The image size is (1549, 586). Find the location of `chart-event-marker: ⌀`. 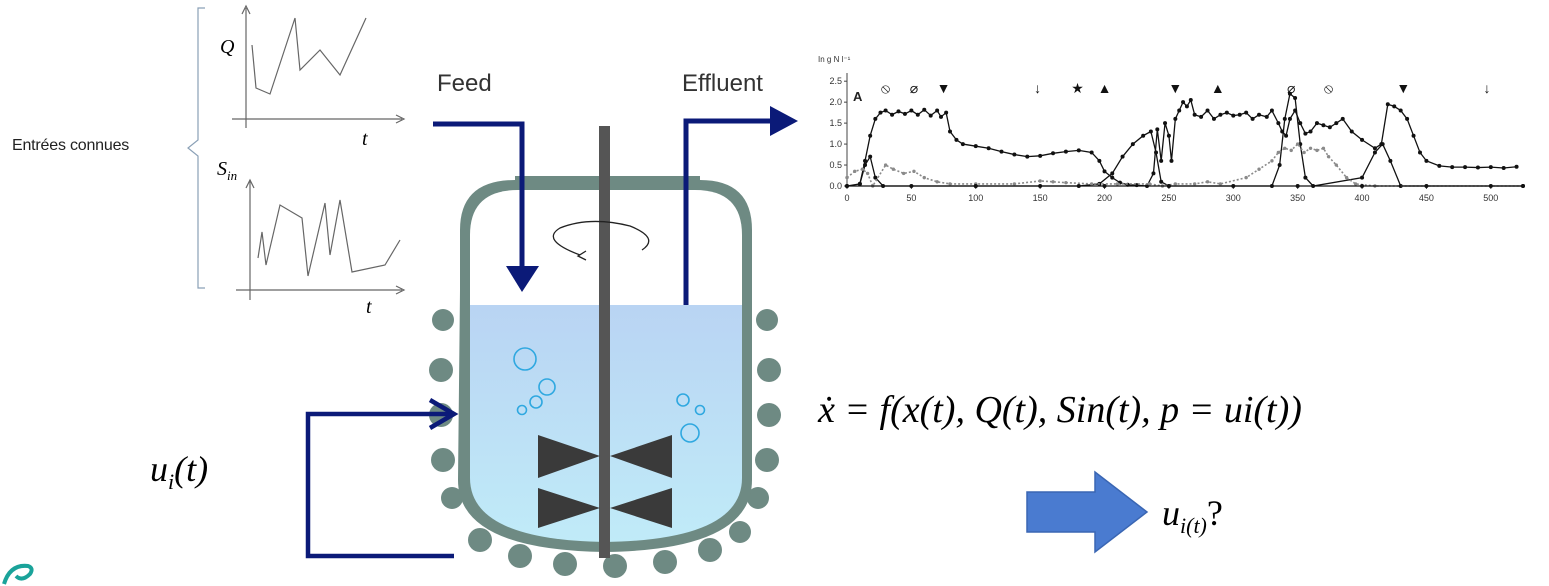

chart-event-marker: ⌀ is located at coordinates (1291, 88).